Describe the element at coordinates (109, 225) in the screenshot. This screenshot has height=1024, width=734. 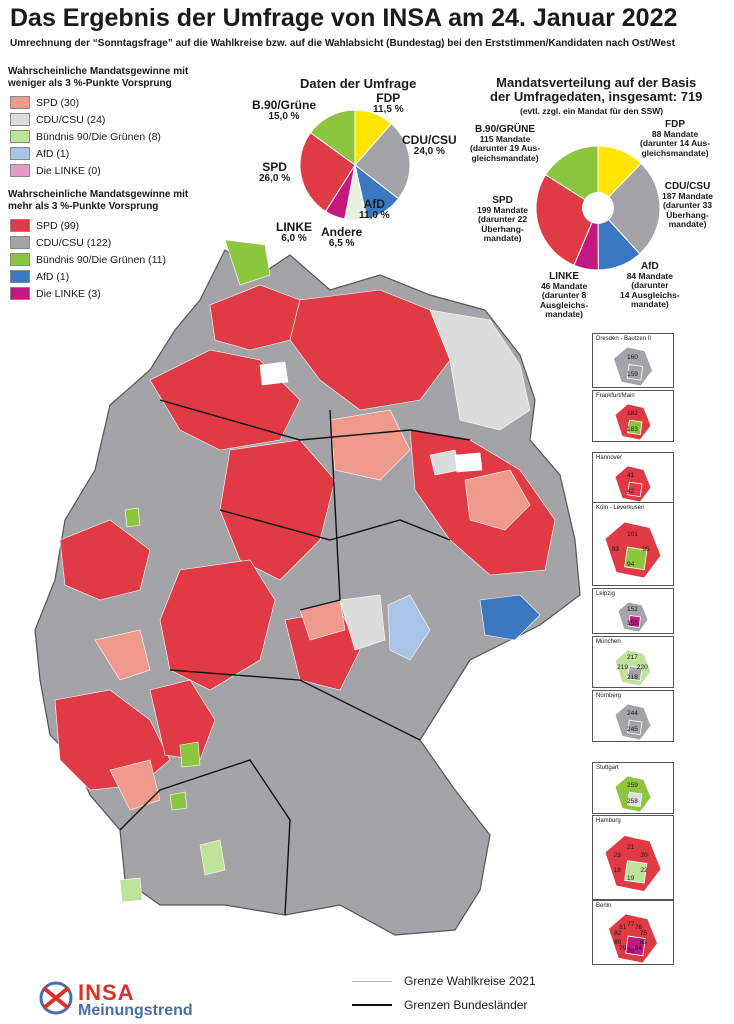
I see `legend-item: SPD (99)` at that location.